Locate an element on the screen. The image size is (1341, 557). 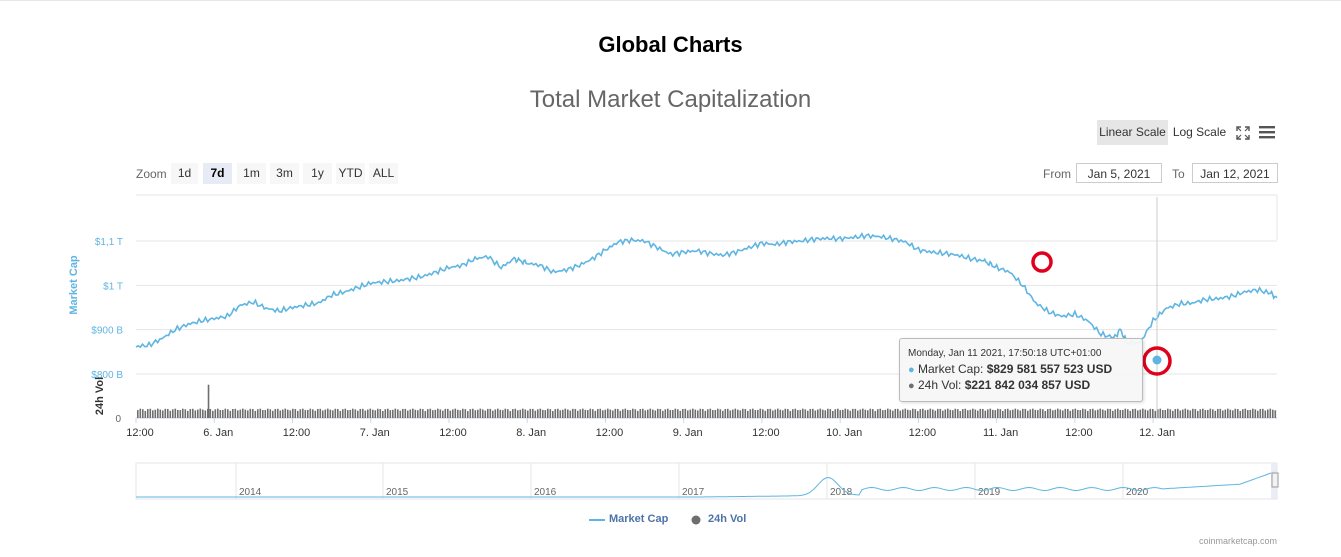
navigator-frame is located at coordinates (706, 481).